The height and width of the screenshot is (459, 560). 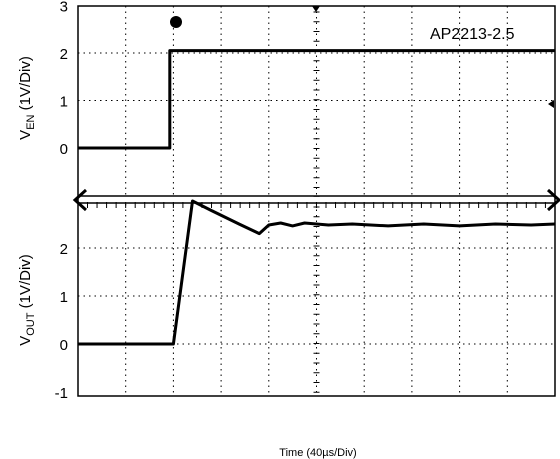 I want to click on break-mark-left, so click(x=80, y=200).